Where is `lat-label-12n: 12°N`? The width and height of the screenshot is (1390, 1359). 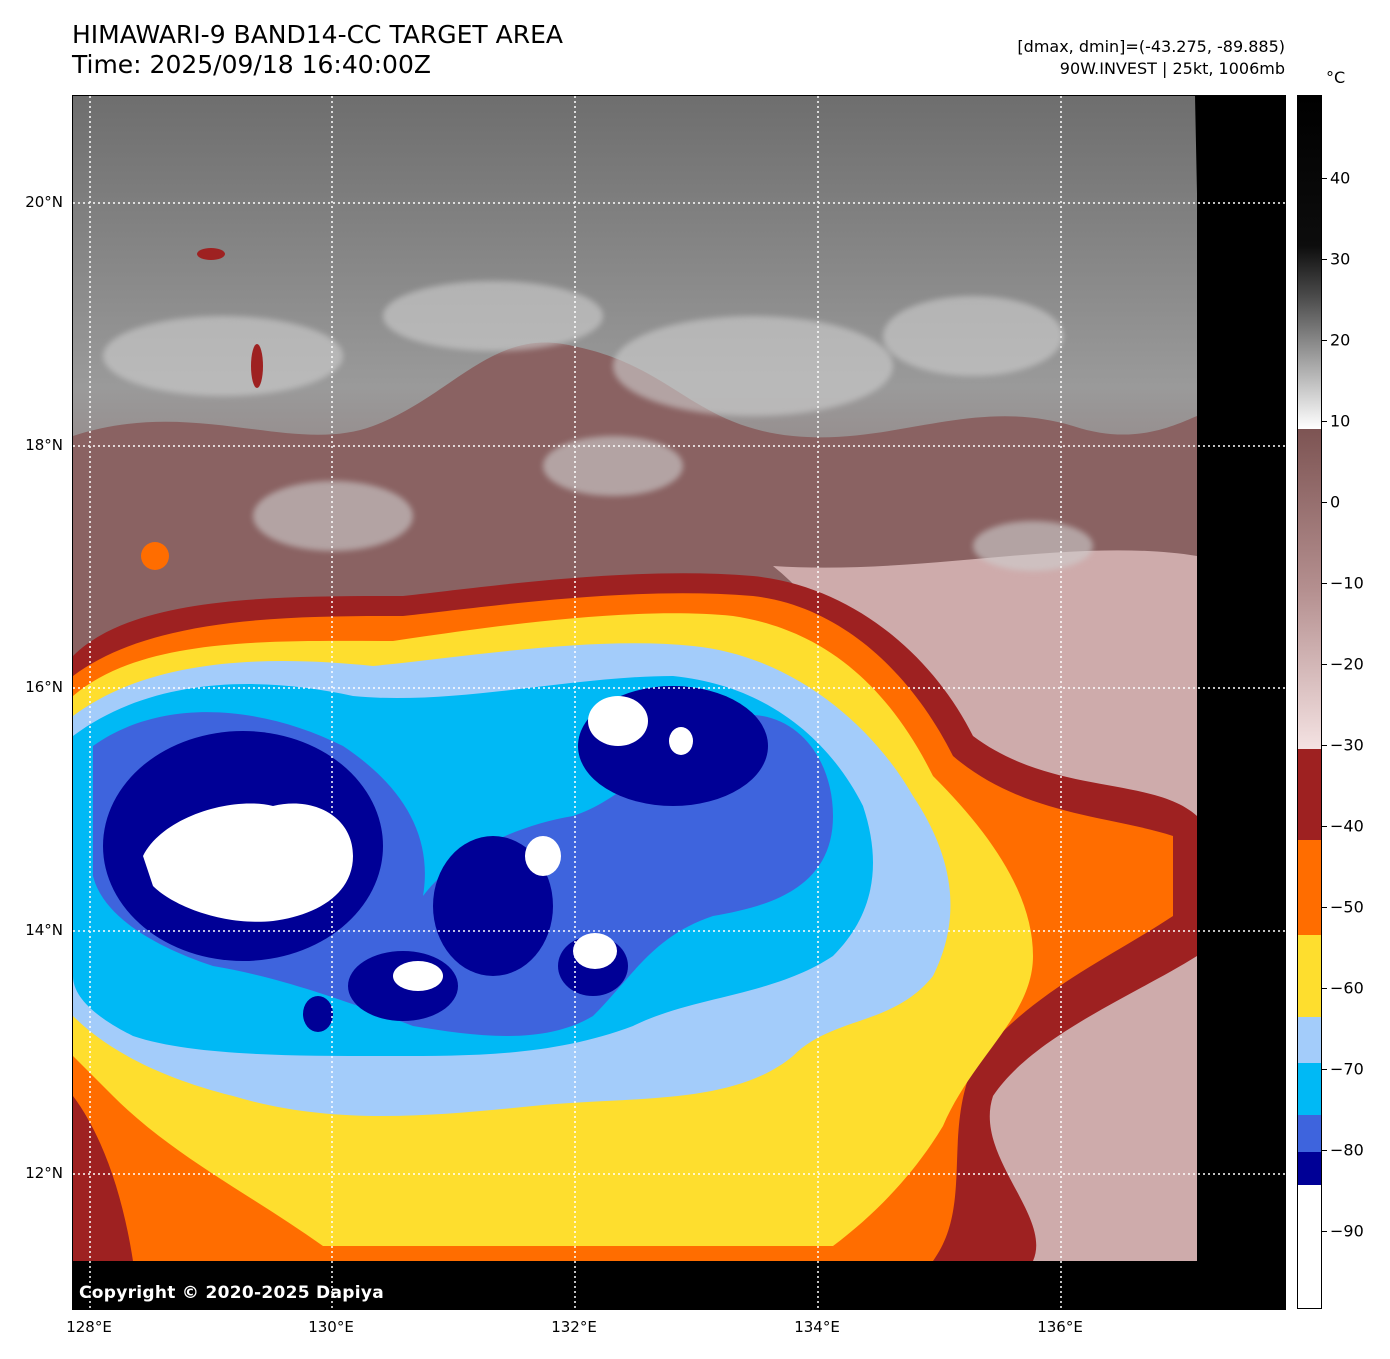 lat-label-12n: 12°N is located at coordinates (44, 1173).